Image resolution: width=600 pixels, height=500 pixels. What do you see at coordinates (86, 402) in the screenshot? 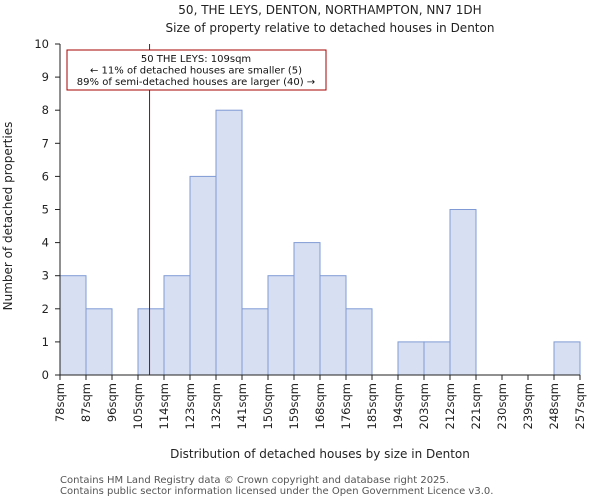
I see `x-tick-label: 87sqm` at bounding box center [86, 402].